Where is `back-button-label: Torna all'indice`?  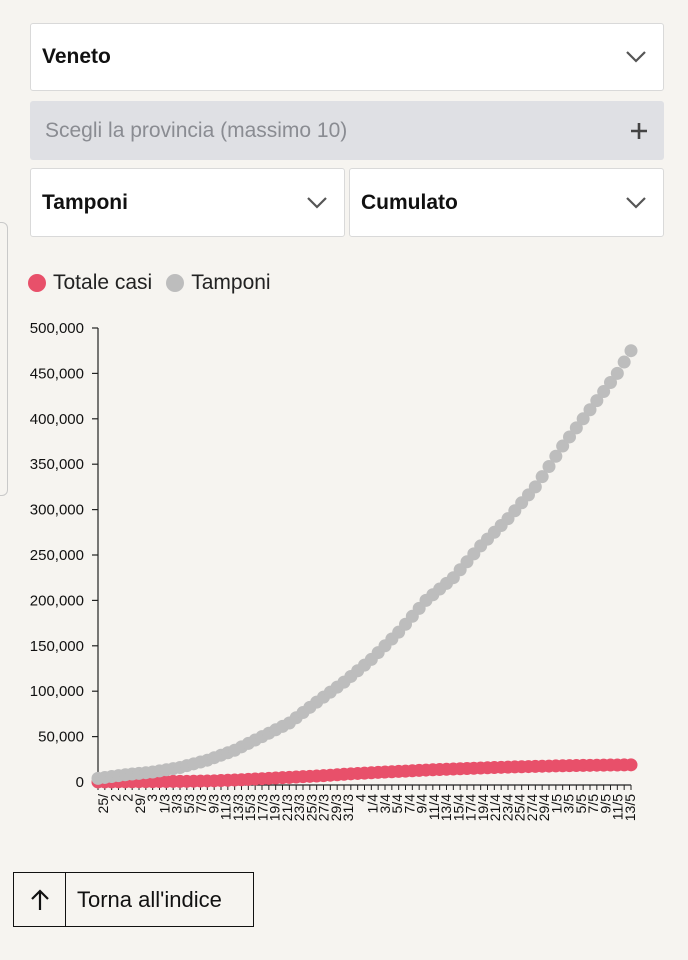
back-button-label: Torna all'indice is located at coordinates (149, 899).